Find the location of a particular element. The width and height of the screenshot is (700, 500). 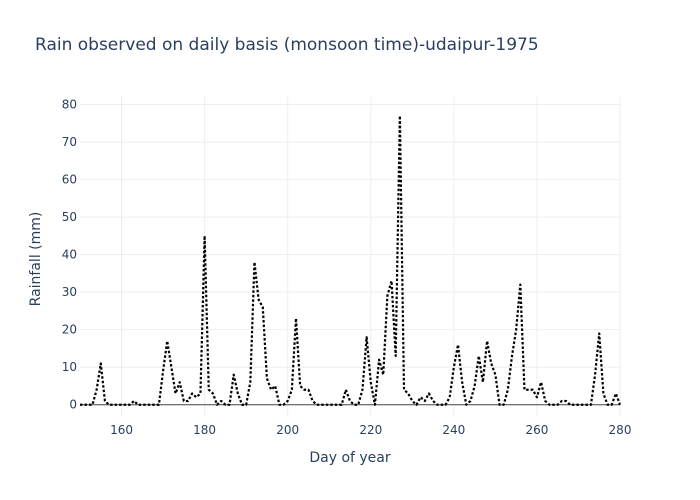

y-tick-label: 40 is located at coordinates (69, 255).